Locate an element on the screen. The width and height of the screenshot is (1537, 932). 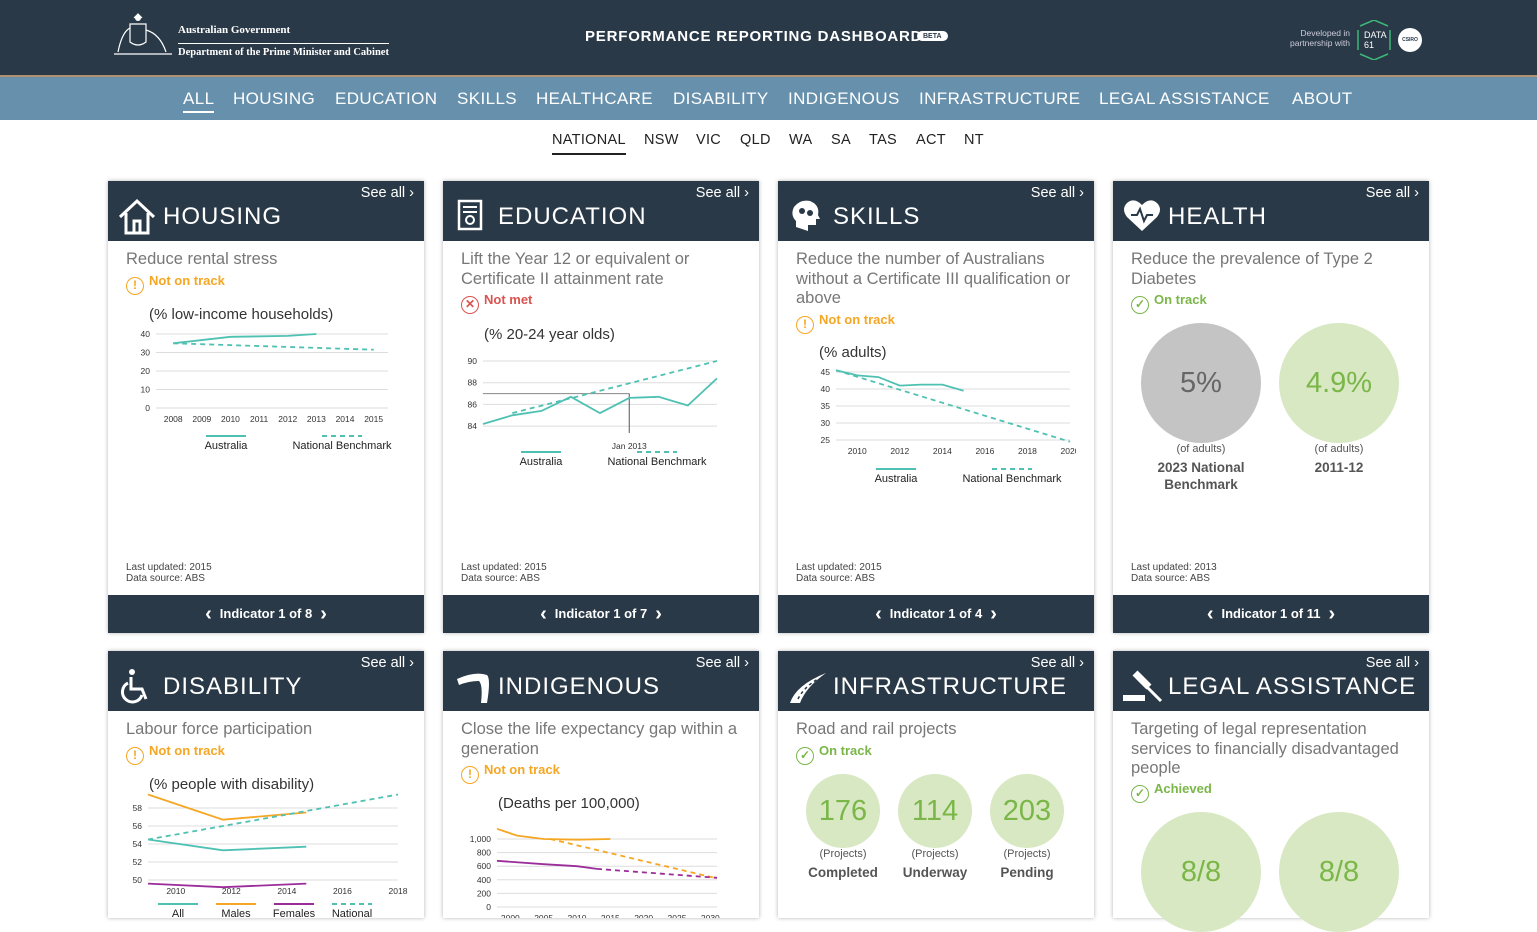
tab-wa: WA is located at coordinates (801, 140).